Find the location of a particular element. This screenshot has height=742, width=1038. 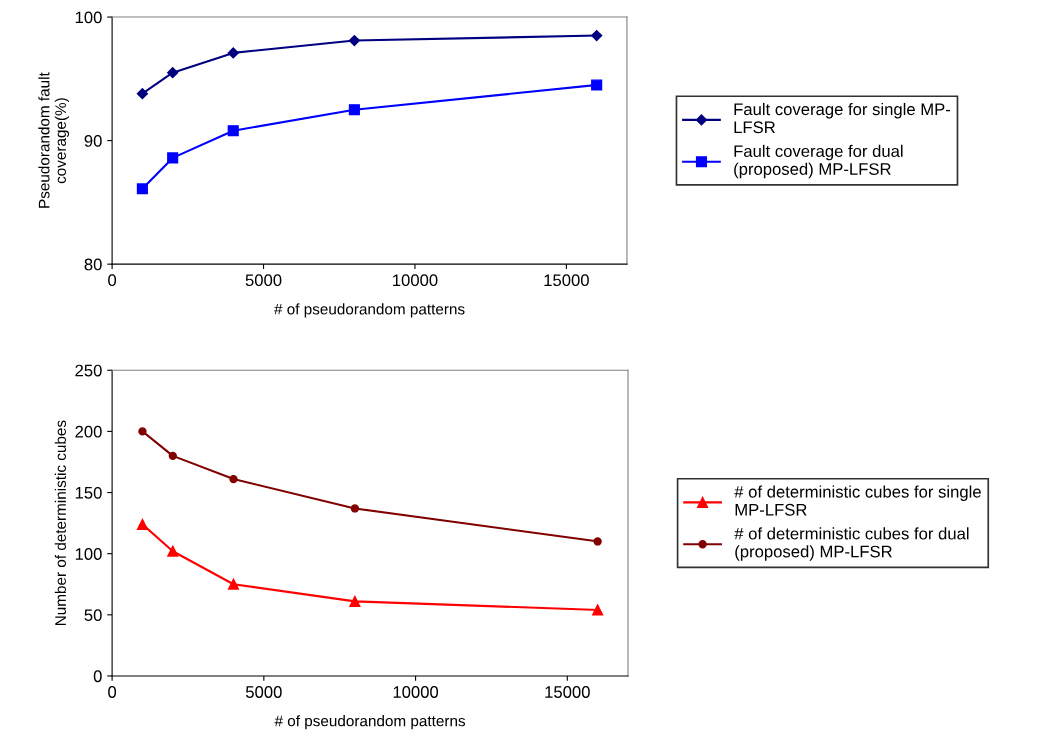

y-axis-title: Number of deterministic cubes is located at coordinates (60, 523).